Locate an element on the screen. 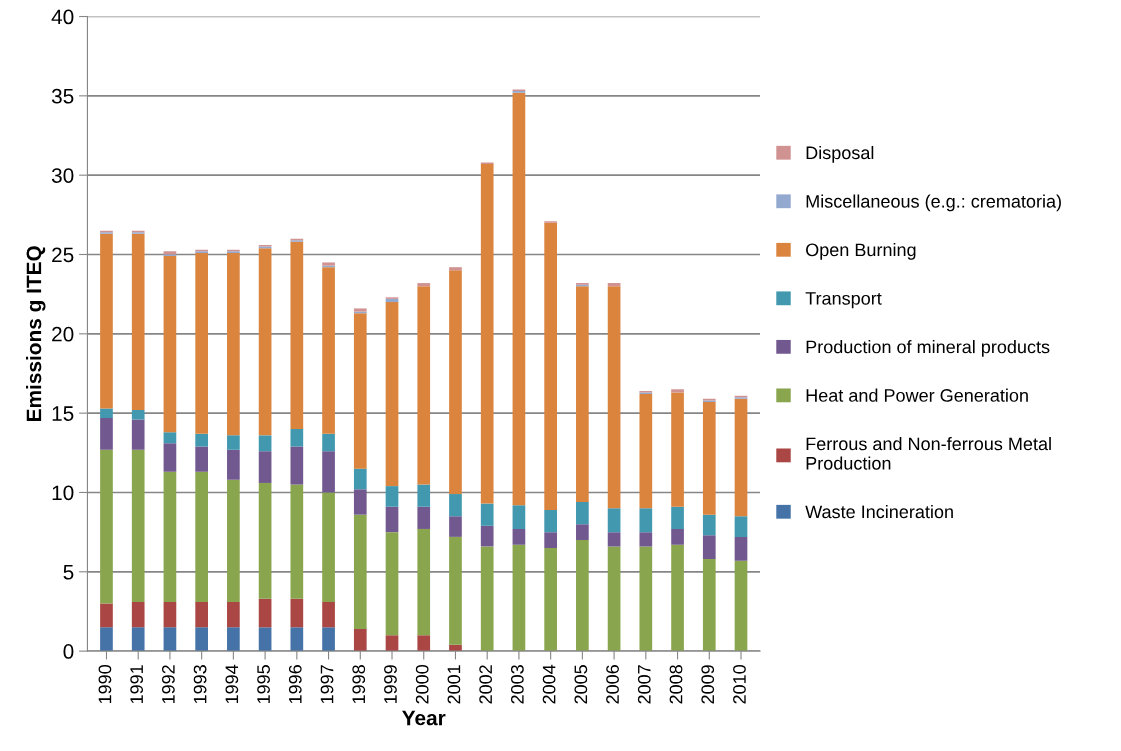  legend-label: Ferrous and Non-ferrous Metal Production is located at coordinates (928, 453).